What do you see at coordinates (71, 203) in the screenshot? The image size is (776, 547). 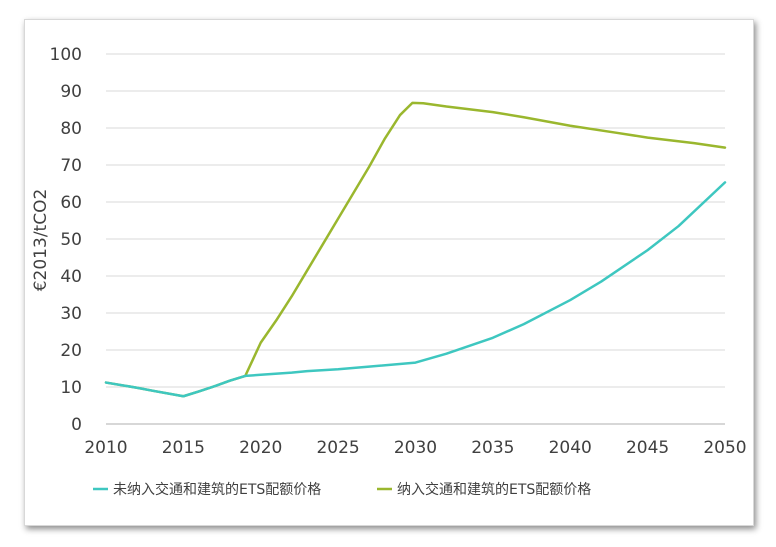 I see `y-tick-label: 60` at bounding box center [71, 203].